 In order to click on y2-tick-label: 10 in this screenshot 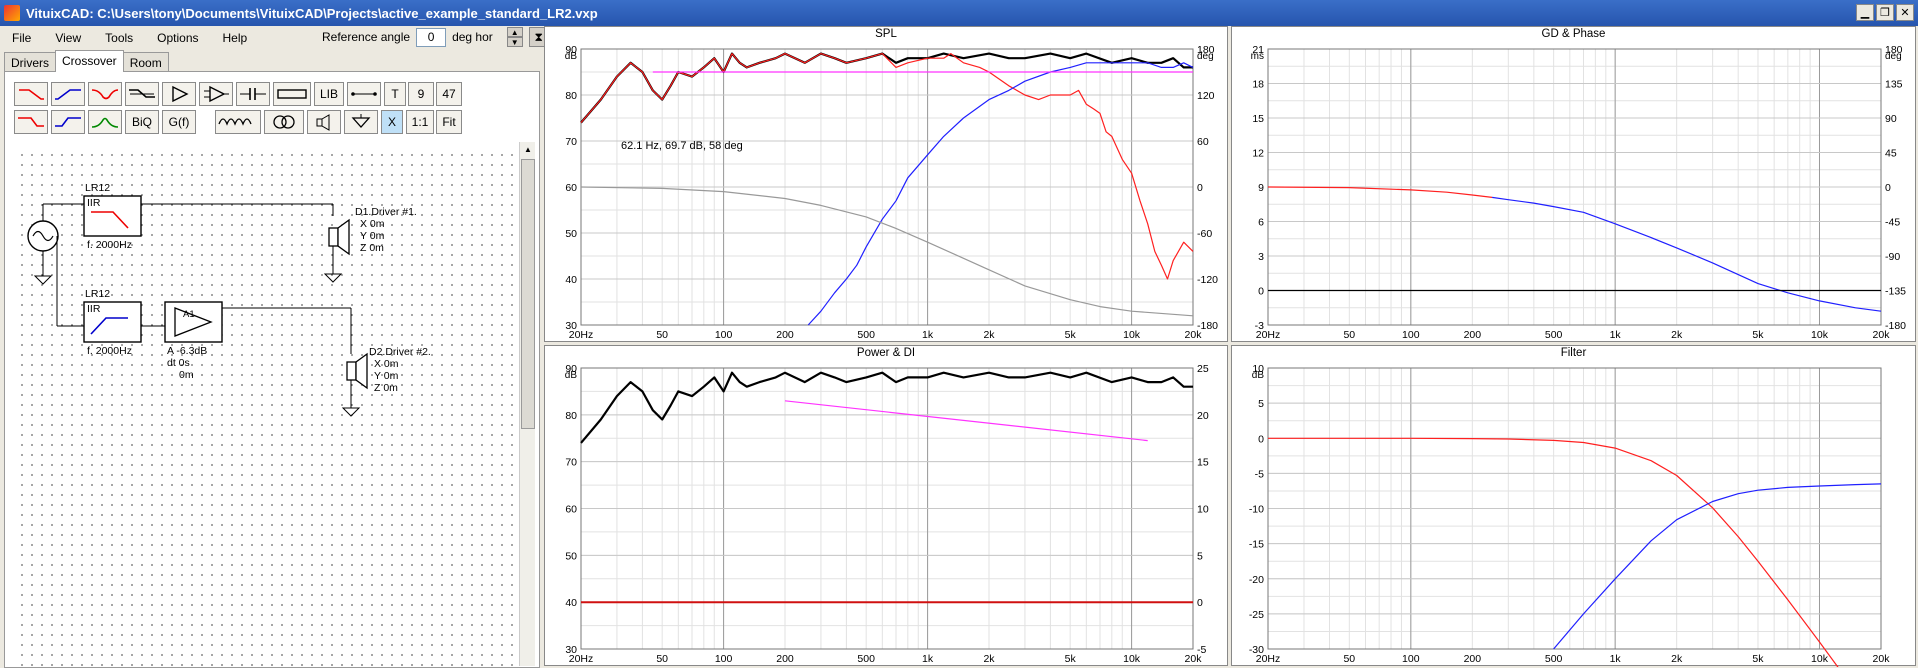, I will do `click(1203, 510)`.